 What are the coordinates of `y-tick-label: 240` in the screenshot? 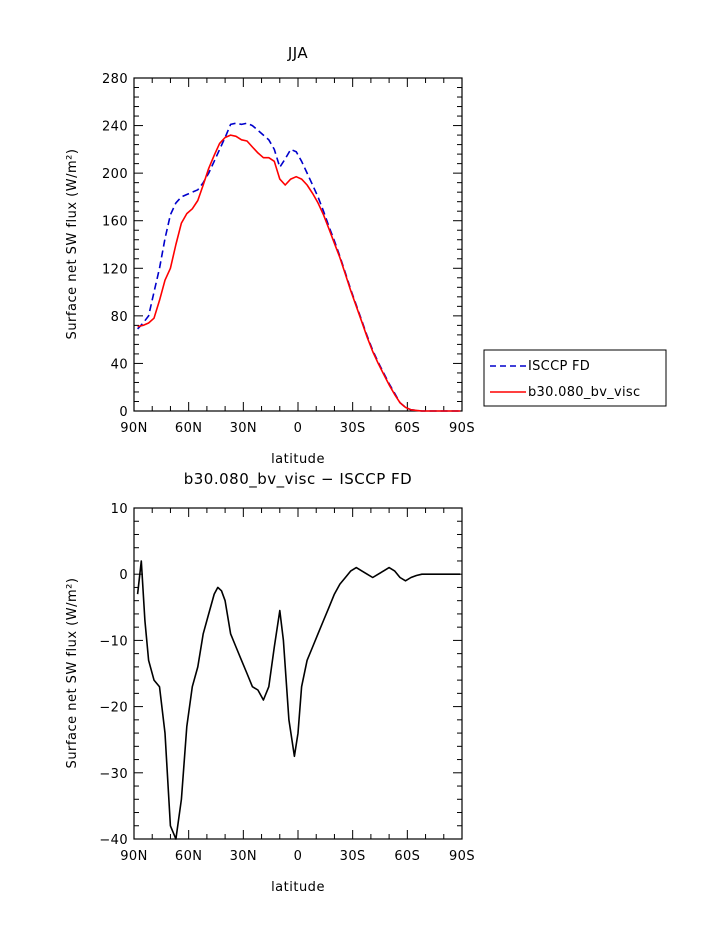 It's located at (115, 127).